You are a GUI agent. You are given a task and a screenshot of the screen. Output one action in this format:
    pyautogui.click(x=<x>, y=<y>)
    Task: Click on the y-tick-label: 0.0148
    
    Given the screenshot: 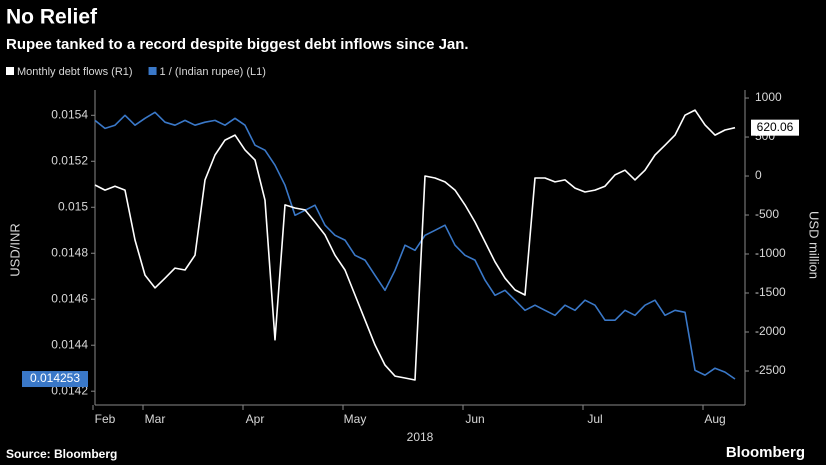 What is the action you would take?
    pyautogui.click(x=69, y=252)
    